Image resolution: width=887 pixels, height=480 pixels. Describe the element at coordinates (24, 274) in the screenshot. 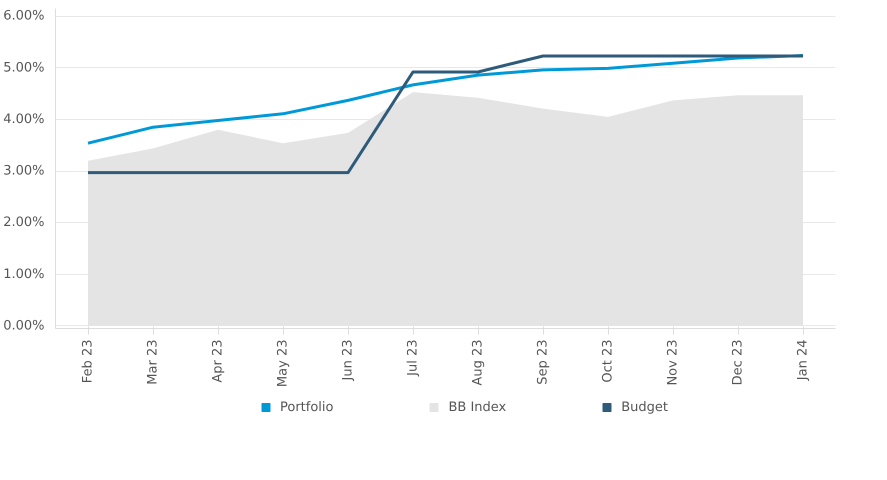

I see `y-tick-label: 1.00%` at that location.